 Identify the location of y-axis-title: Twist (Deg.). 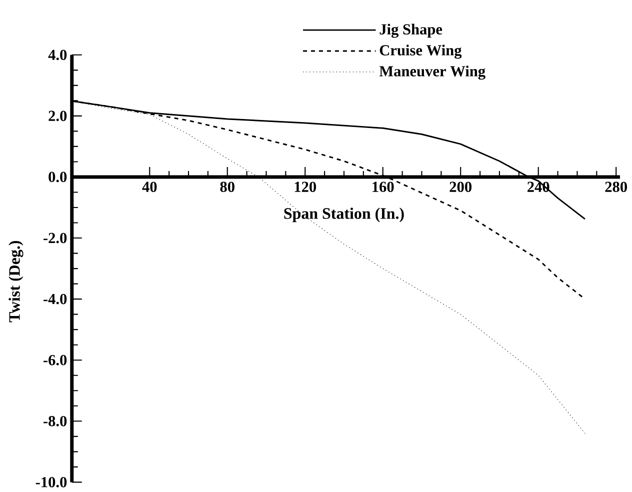
(16, 281).